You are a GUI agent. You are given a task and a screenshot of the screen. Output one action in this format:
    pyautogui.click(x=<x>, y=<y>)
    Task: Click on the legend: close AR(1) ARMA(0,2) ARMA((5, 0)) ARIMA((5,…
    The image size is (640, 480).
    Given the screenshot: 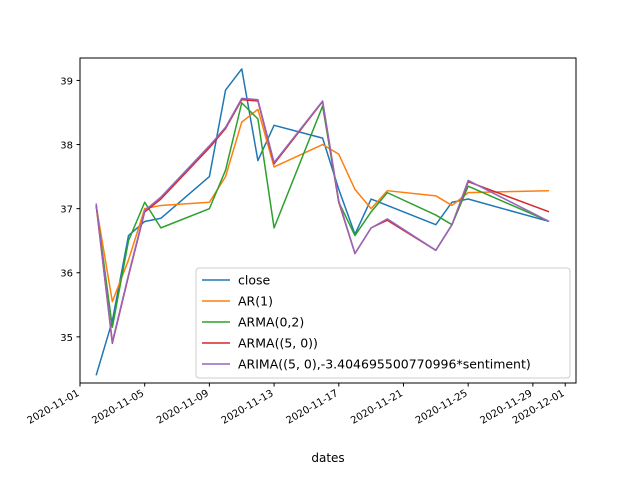 What is the action you would take?
    pyautogui.click(x=383, y=323)
    